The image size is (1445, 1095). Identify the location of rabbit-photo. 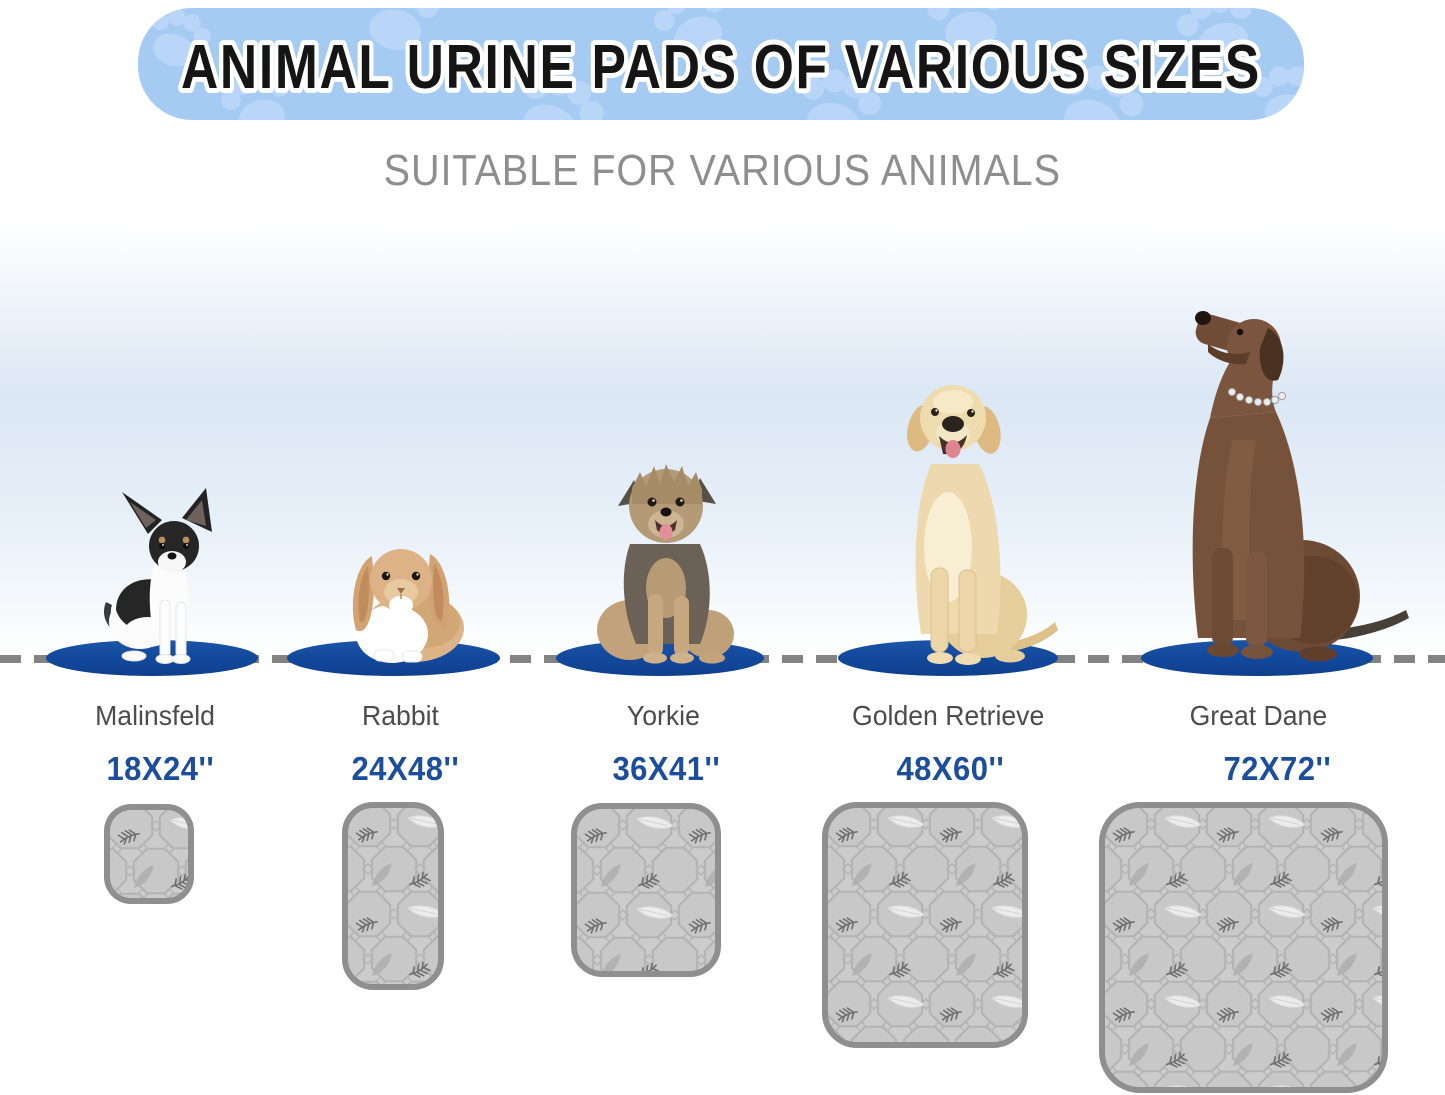
(408, 606).